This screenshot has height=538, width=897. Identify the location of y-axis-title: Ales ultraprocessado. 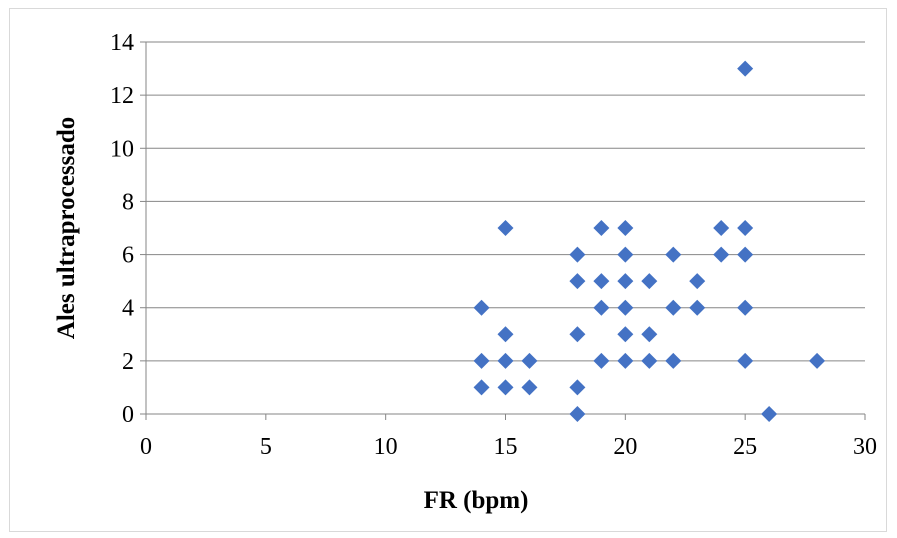
(66, 228).